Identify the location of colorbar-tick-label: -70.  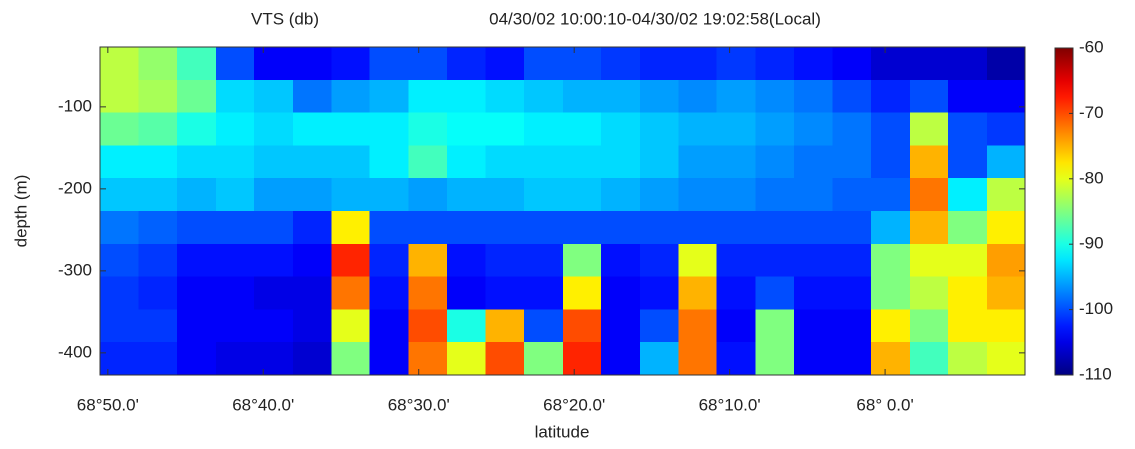
(1091, 112).